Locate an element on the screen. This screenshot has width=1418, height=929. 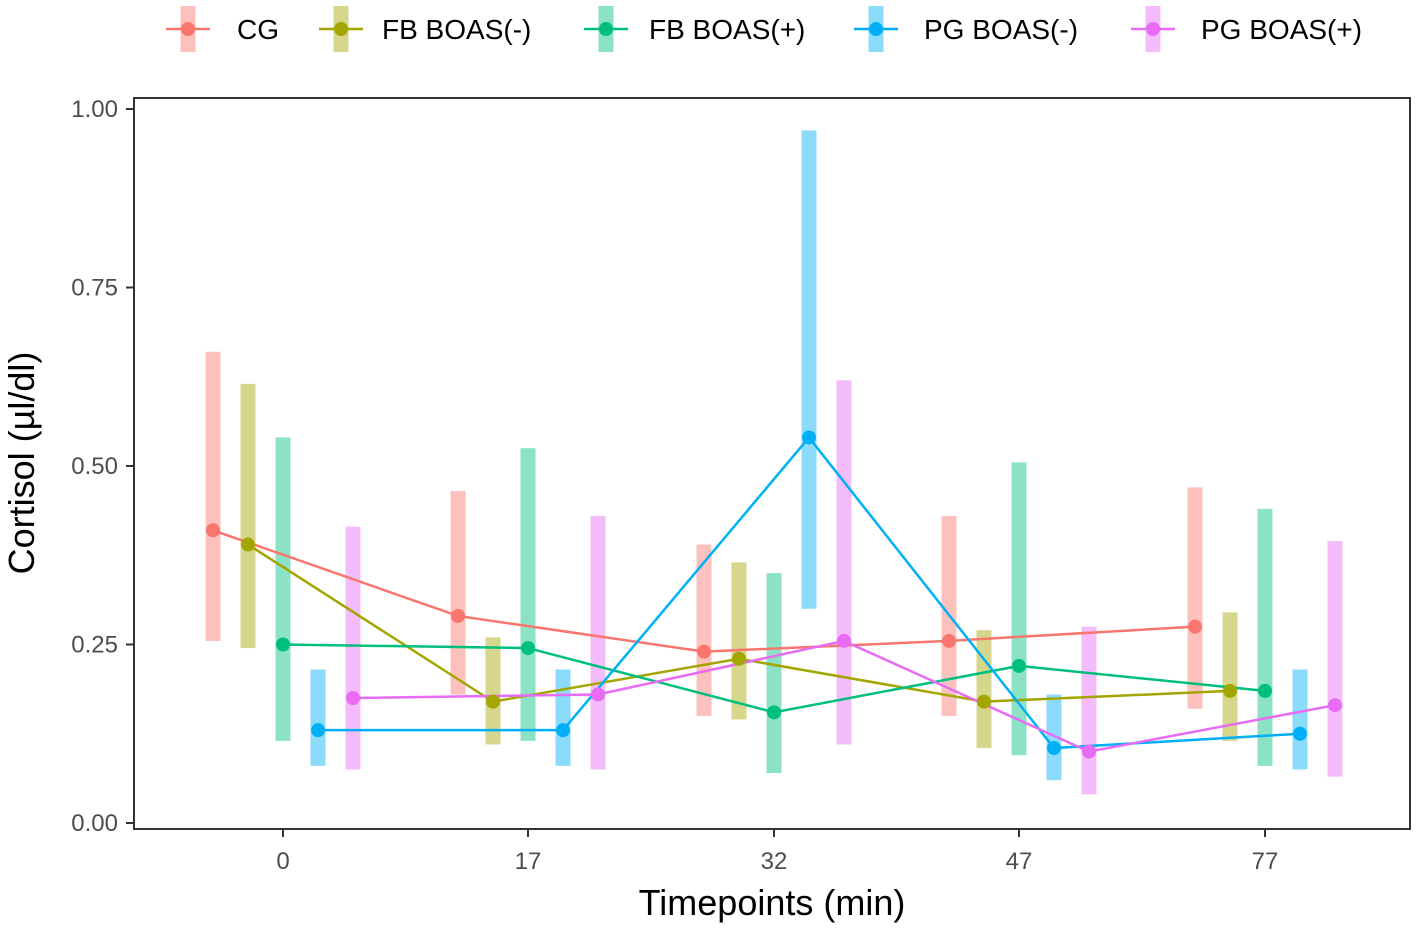
y-tick-label: 0.00 is located at coordinates (94, 823).